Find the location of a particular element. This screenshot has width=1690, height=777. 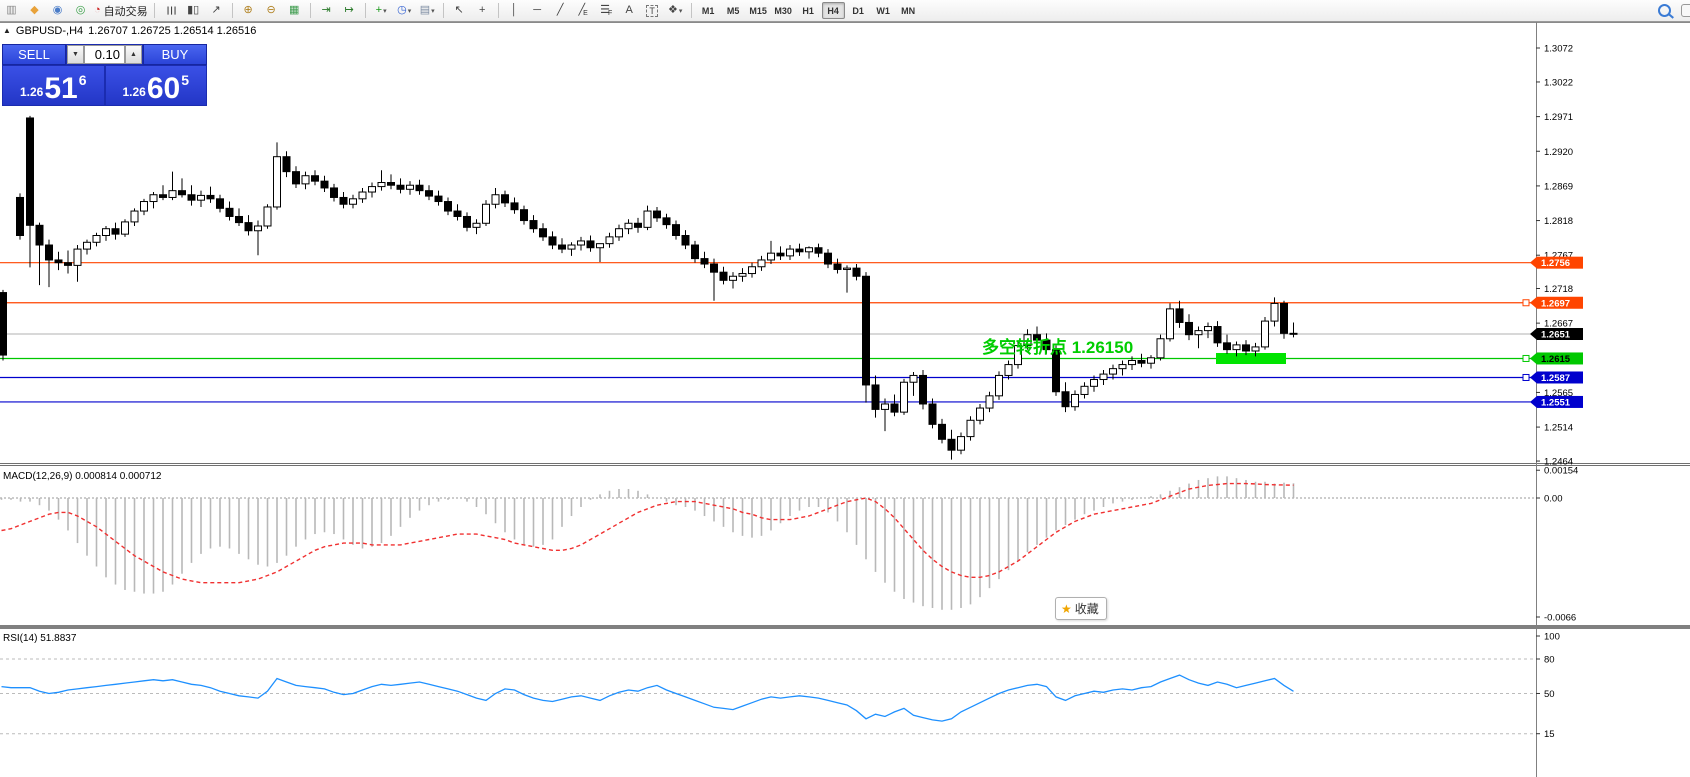

timeframe-button-d1: D1 is located at coordinates (858, 10).